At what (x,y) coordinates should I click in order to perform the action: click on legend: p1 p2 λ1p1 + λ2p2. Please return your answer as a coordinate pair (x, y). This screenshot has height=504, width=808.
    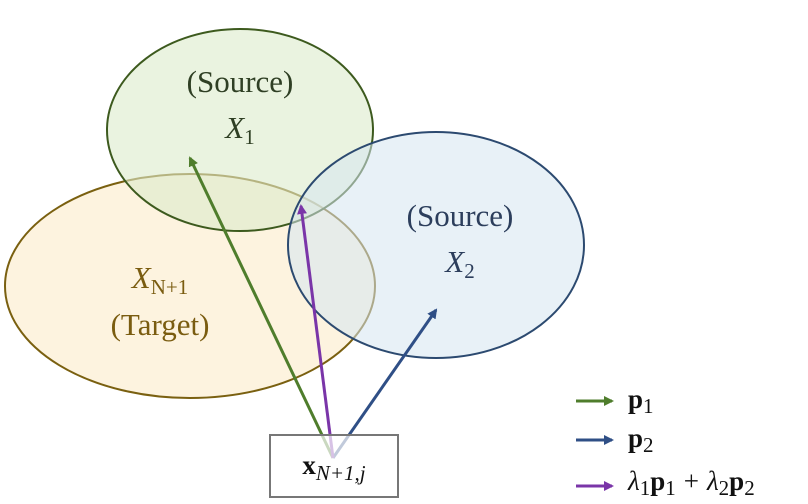
    Looking at the image, I should click on (665, 442).